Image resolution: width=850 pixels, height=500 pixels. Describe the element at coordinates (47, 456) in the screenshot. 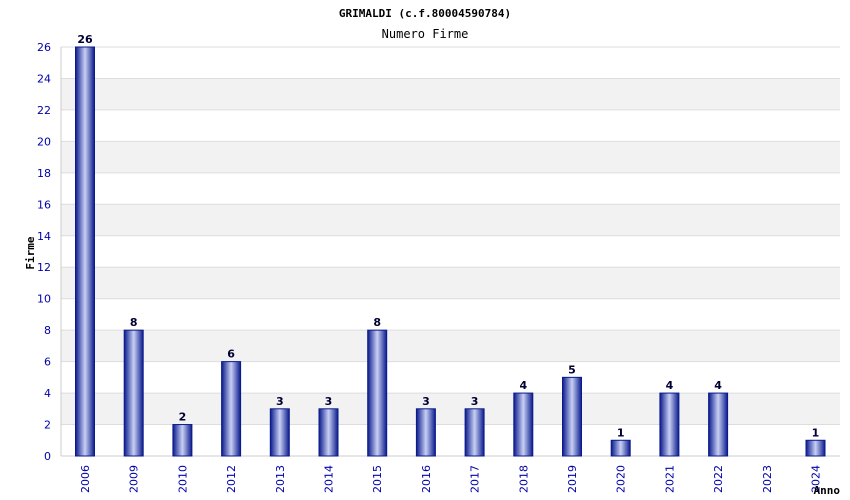

I see `y-tick-label: 0` at that location.